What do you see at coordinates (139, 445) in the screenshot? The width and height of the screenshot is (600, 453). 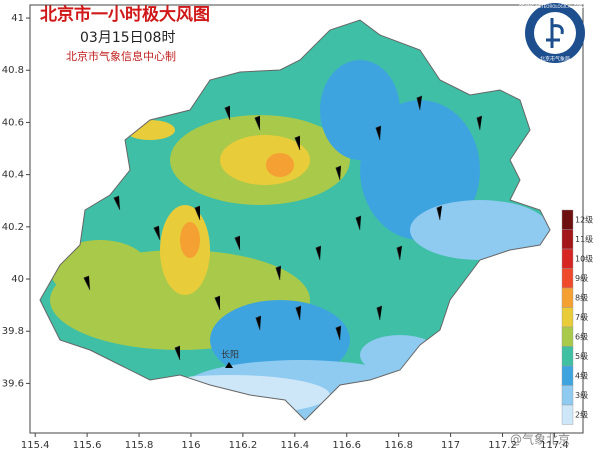 I see `x-tick-label: 115.8` at bounding box center [139, 445].